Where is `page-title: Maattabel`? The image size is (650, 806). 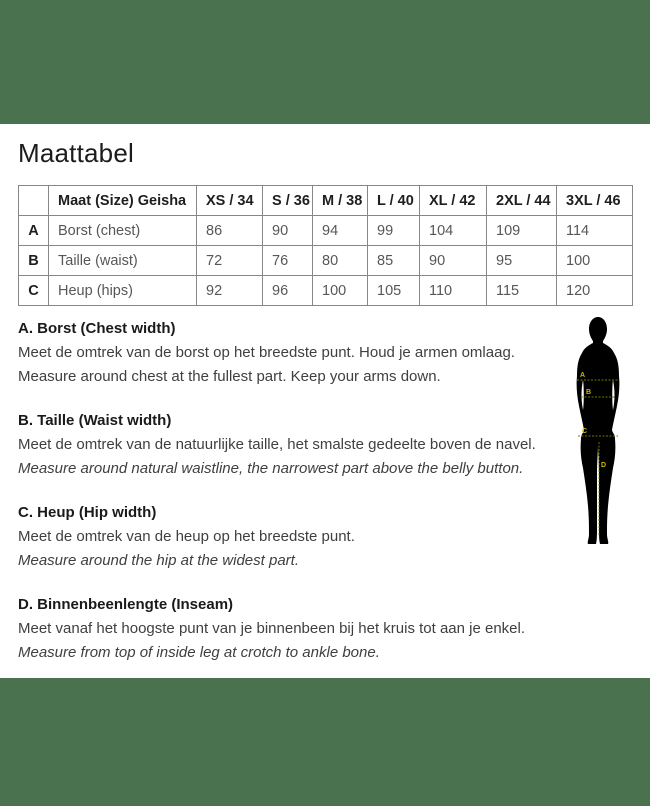
page-title: Maattabel is located at coordinates (76, 153).